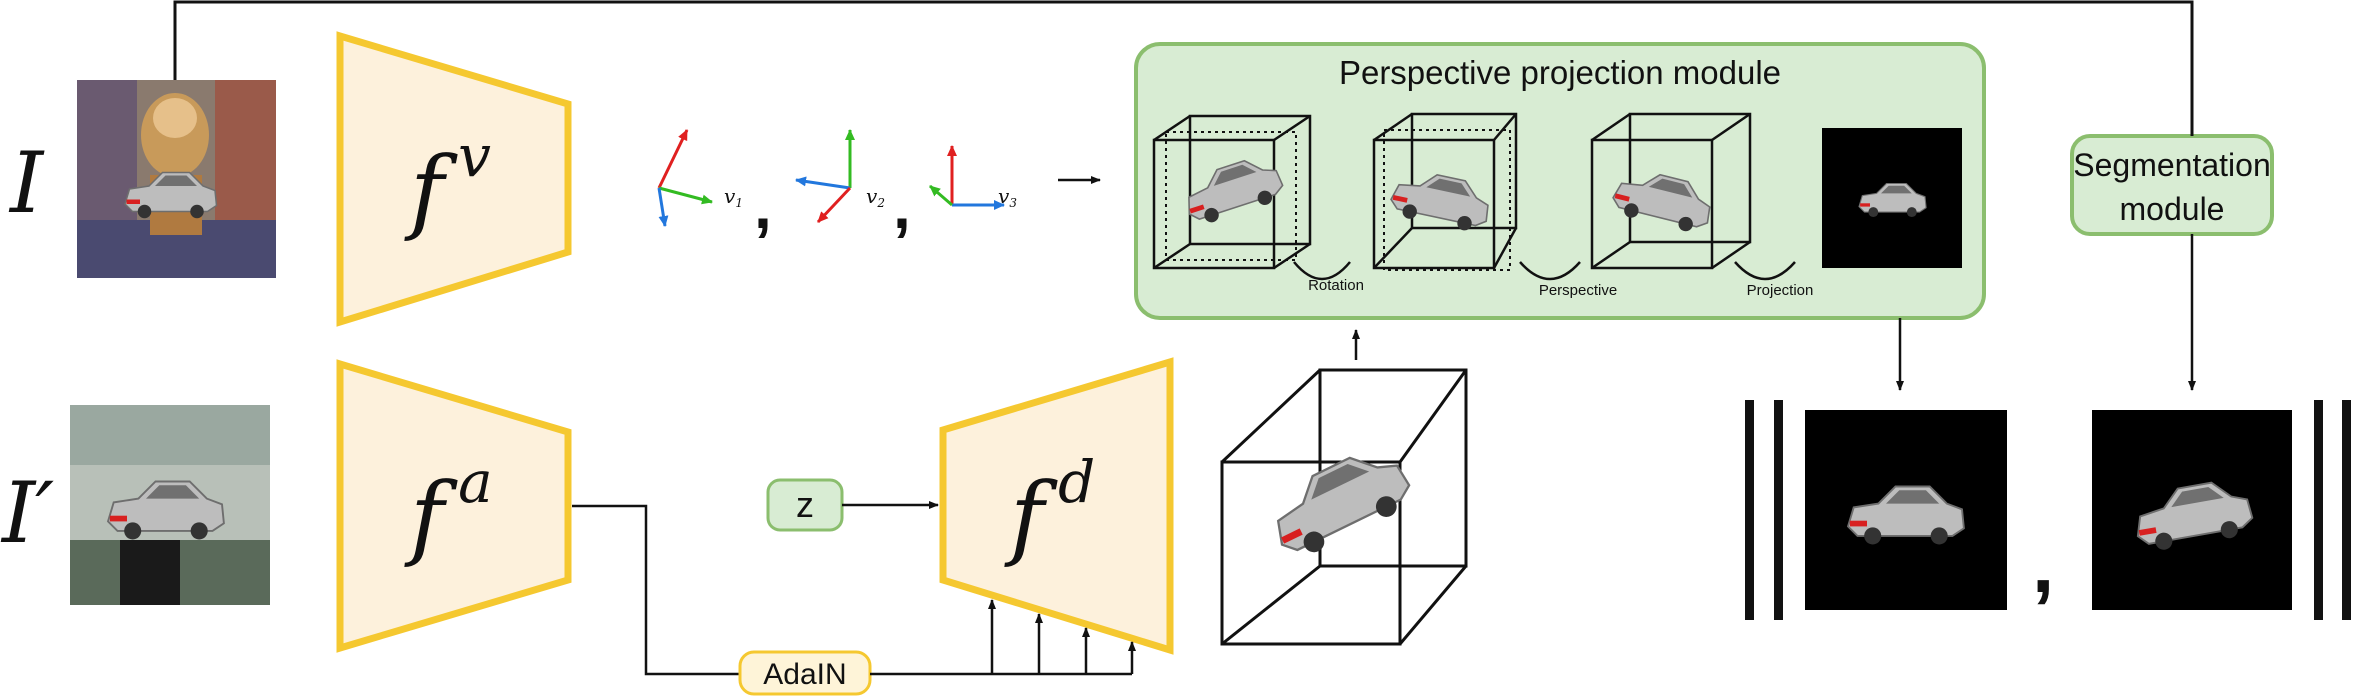  What do you see at coordinates (733, 197) in the screenshot?
I see `viewpoint-label-1: v1` at bounding box center [733, 197].